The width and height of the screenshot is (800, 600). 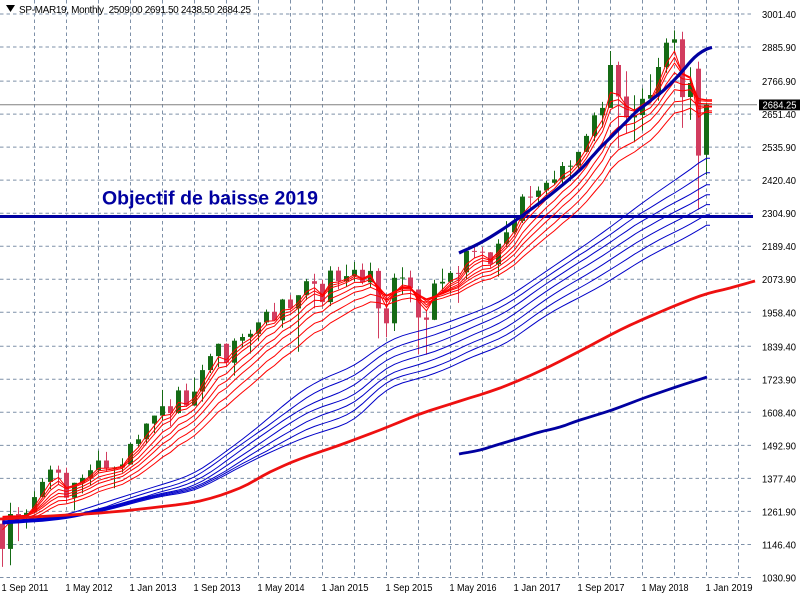 I want to click on svg-text: 1 Jan 2015, so click(x=345, y=588).